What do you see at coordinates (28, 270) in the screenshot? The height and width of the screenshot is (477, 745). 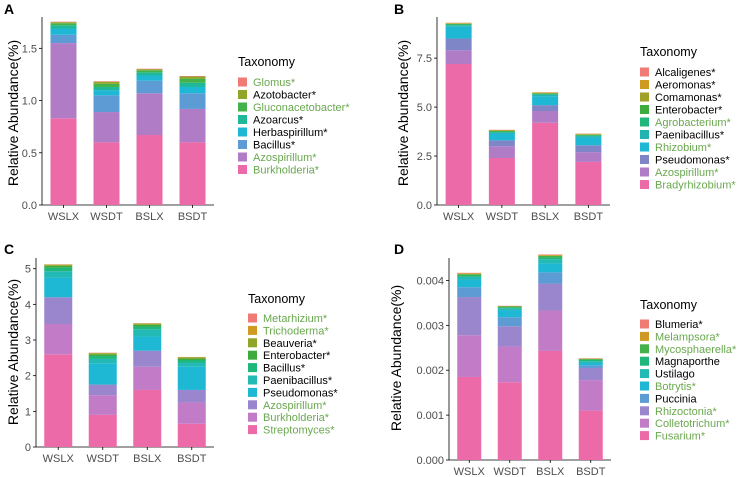 I see `y-tick-label: 5` at bounding box center [28, 270].